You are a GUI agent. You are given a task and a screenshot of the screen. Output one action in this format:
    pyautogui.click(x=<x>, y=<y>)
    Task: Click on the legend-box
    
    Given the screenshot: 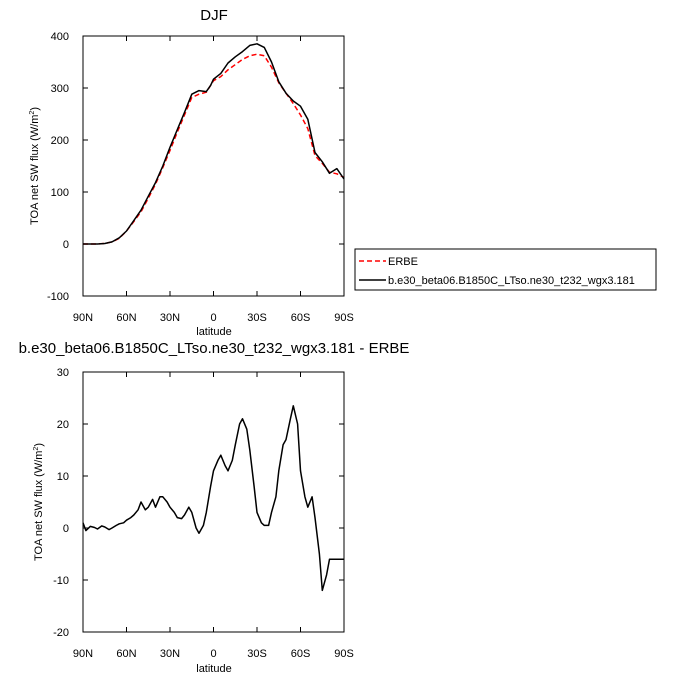 What is the action you would take?
    pyautogui.click(x=505, y=269)
    